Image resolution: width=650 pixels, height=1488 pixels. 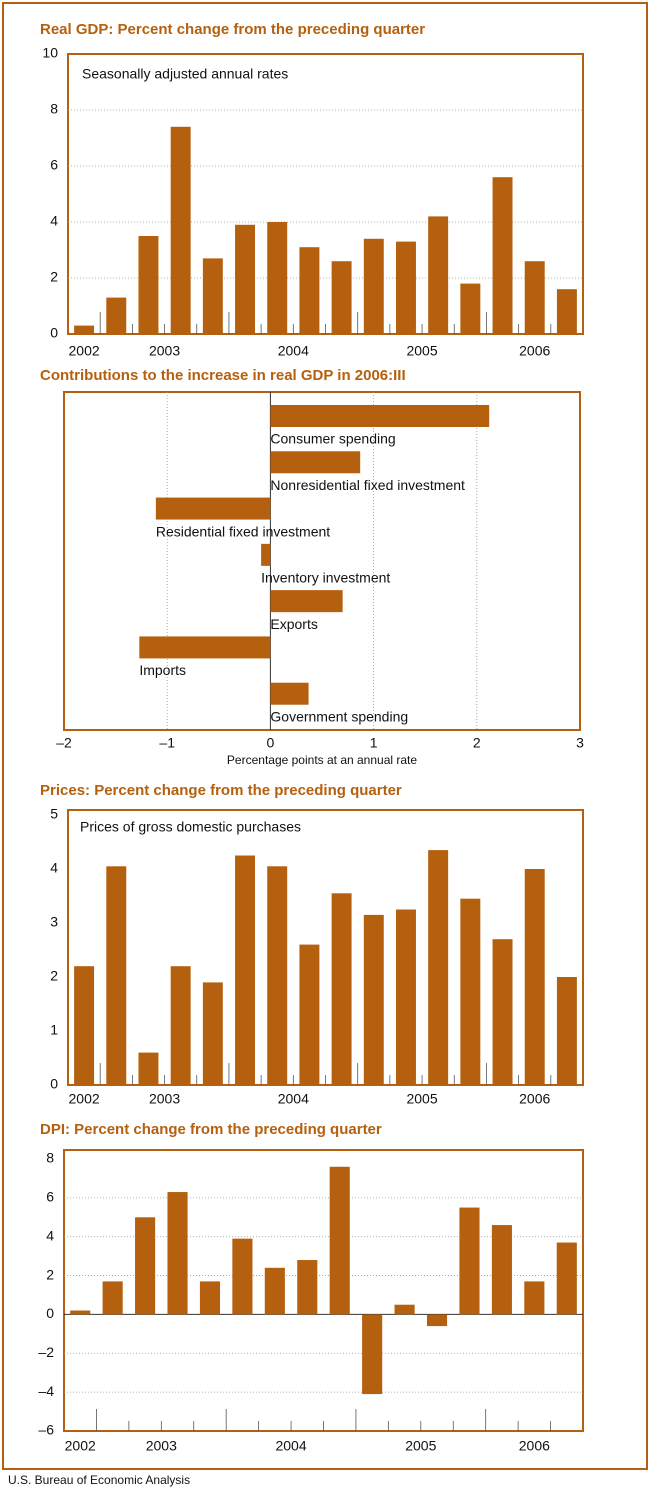 I want to click on y-tick-label: 5, so click(x=54, y=814).